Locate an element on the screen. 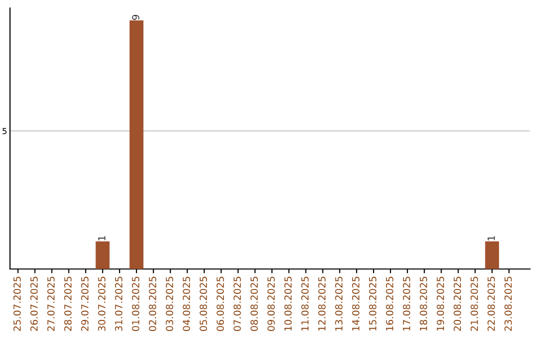 This screenshot has width=540, height=340. x-tick-label: 26.07.2025 is located at coordinates (34, 303).